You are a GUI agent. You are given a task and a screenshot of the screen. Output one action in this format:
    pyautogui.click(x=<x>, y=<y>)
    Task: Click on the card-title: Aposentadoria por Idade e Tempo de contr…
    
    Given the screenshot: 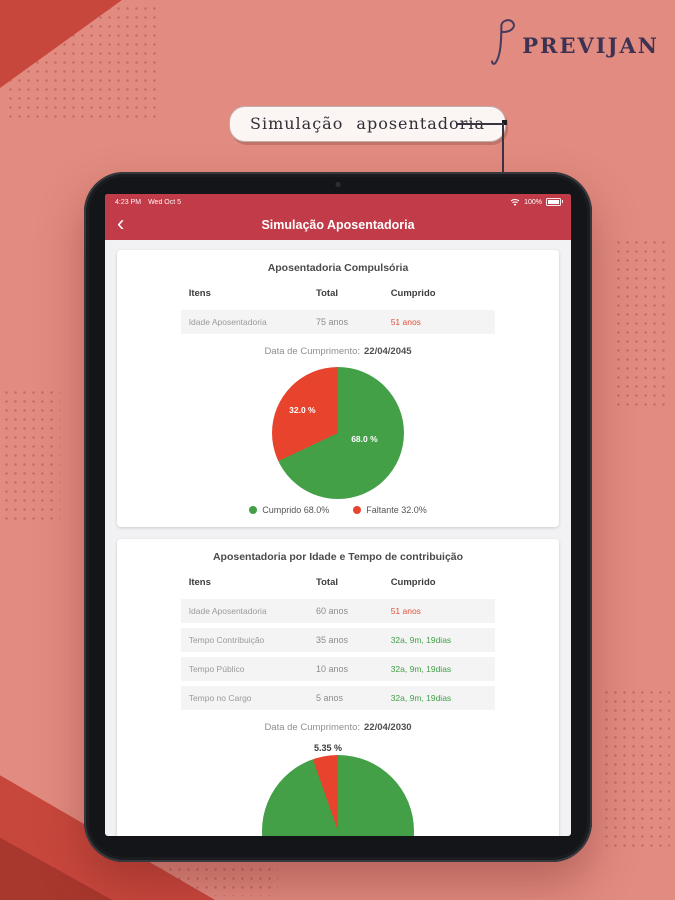 What is the action you would take?
    pyautogui.click(x=338, y=557)
    